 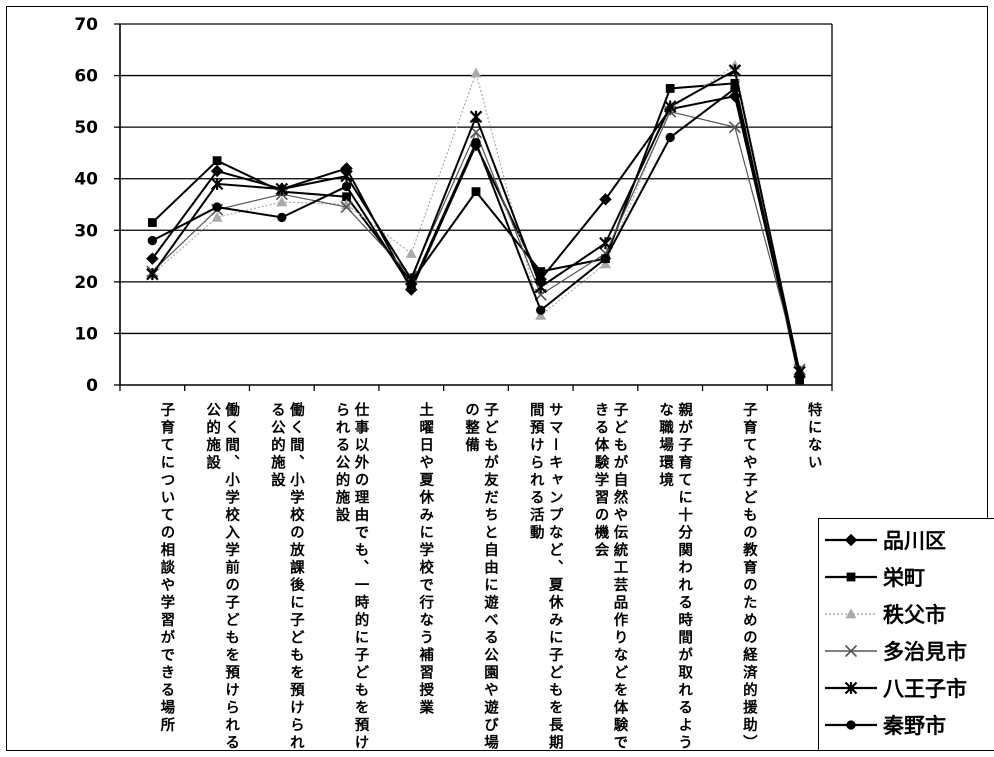 I want to click on legend-item: 品川区, so click(x=884, y=540).